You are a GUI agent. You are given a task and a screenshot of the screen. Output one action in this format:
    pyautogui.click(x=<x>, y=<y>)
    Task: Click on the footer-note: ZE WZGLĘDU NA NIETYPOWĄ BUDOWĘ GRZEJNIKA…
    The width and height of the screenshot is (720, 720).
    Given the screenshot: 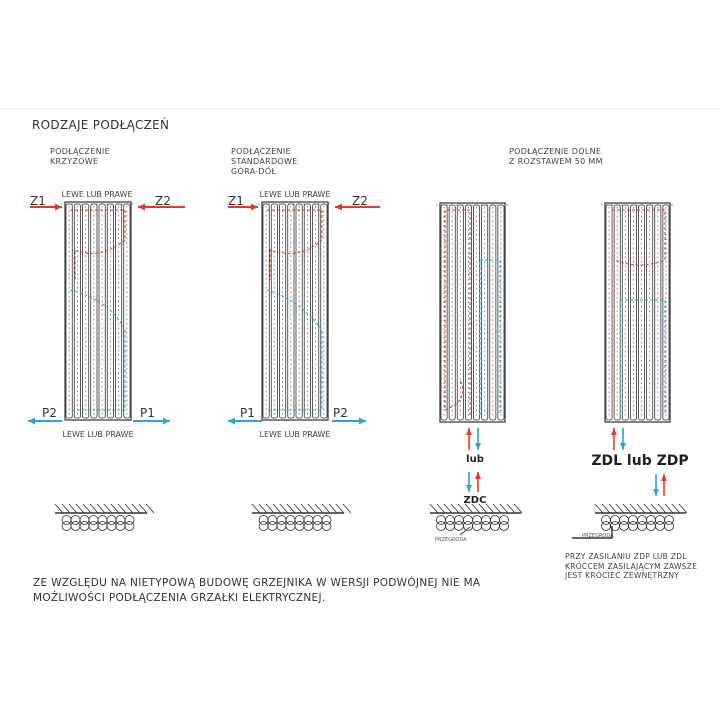 What is the action you would take?
    pyautogui.click(x=256, y=591)
    